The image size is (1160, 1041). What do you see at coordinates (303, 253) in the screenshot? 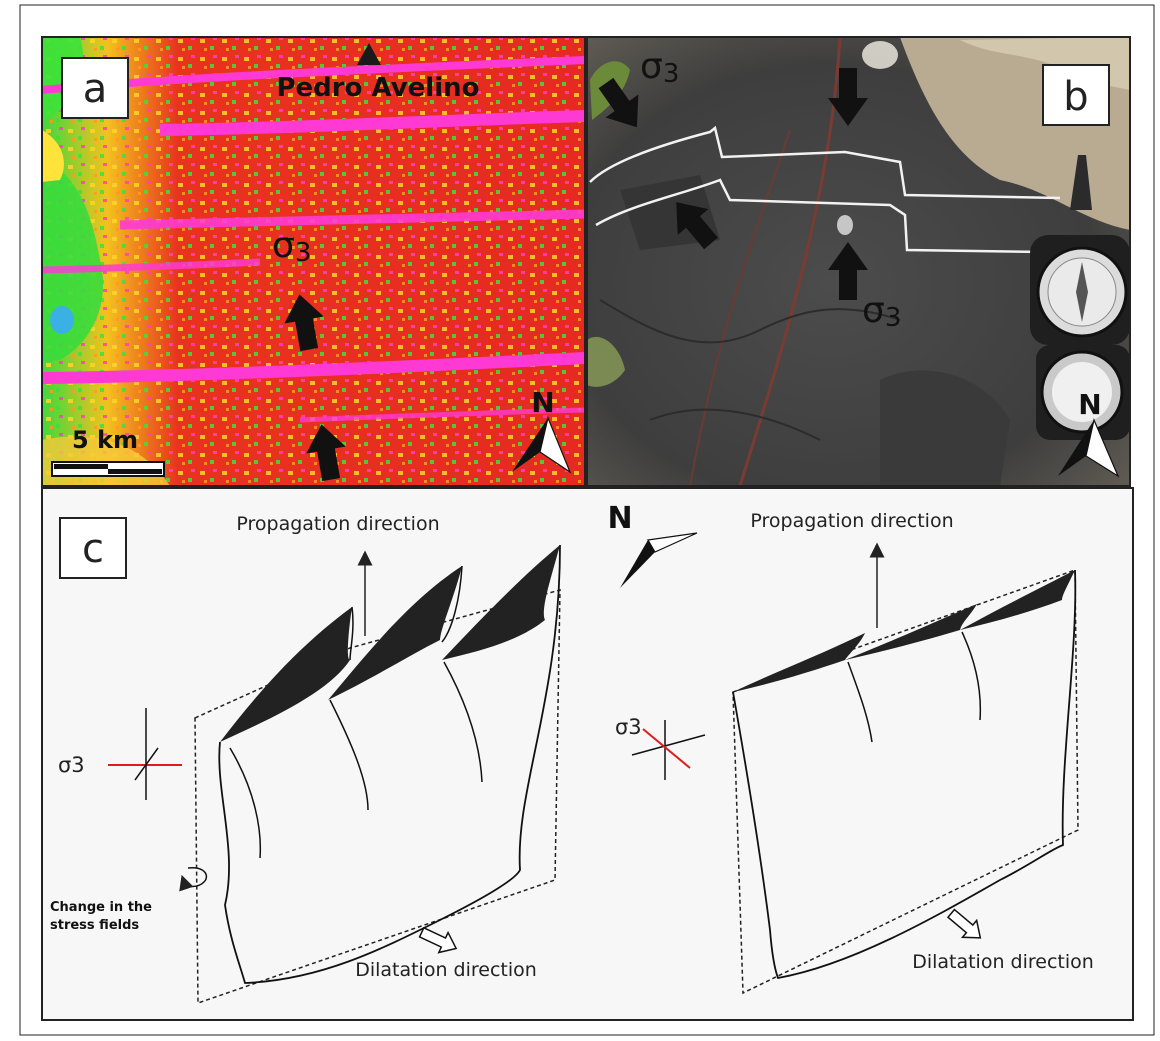
I see `sigma-subscript: 3` at bounding box center [303, 253].